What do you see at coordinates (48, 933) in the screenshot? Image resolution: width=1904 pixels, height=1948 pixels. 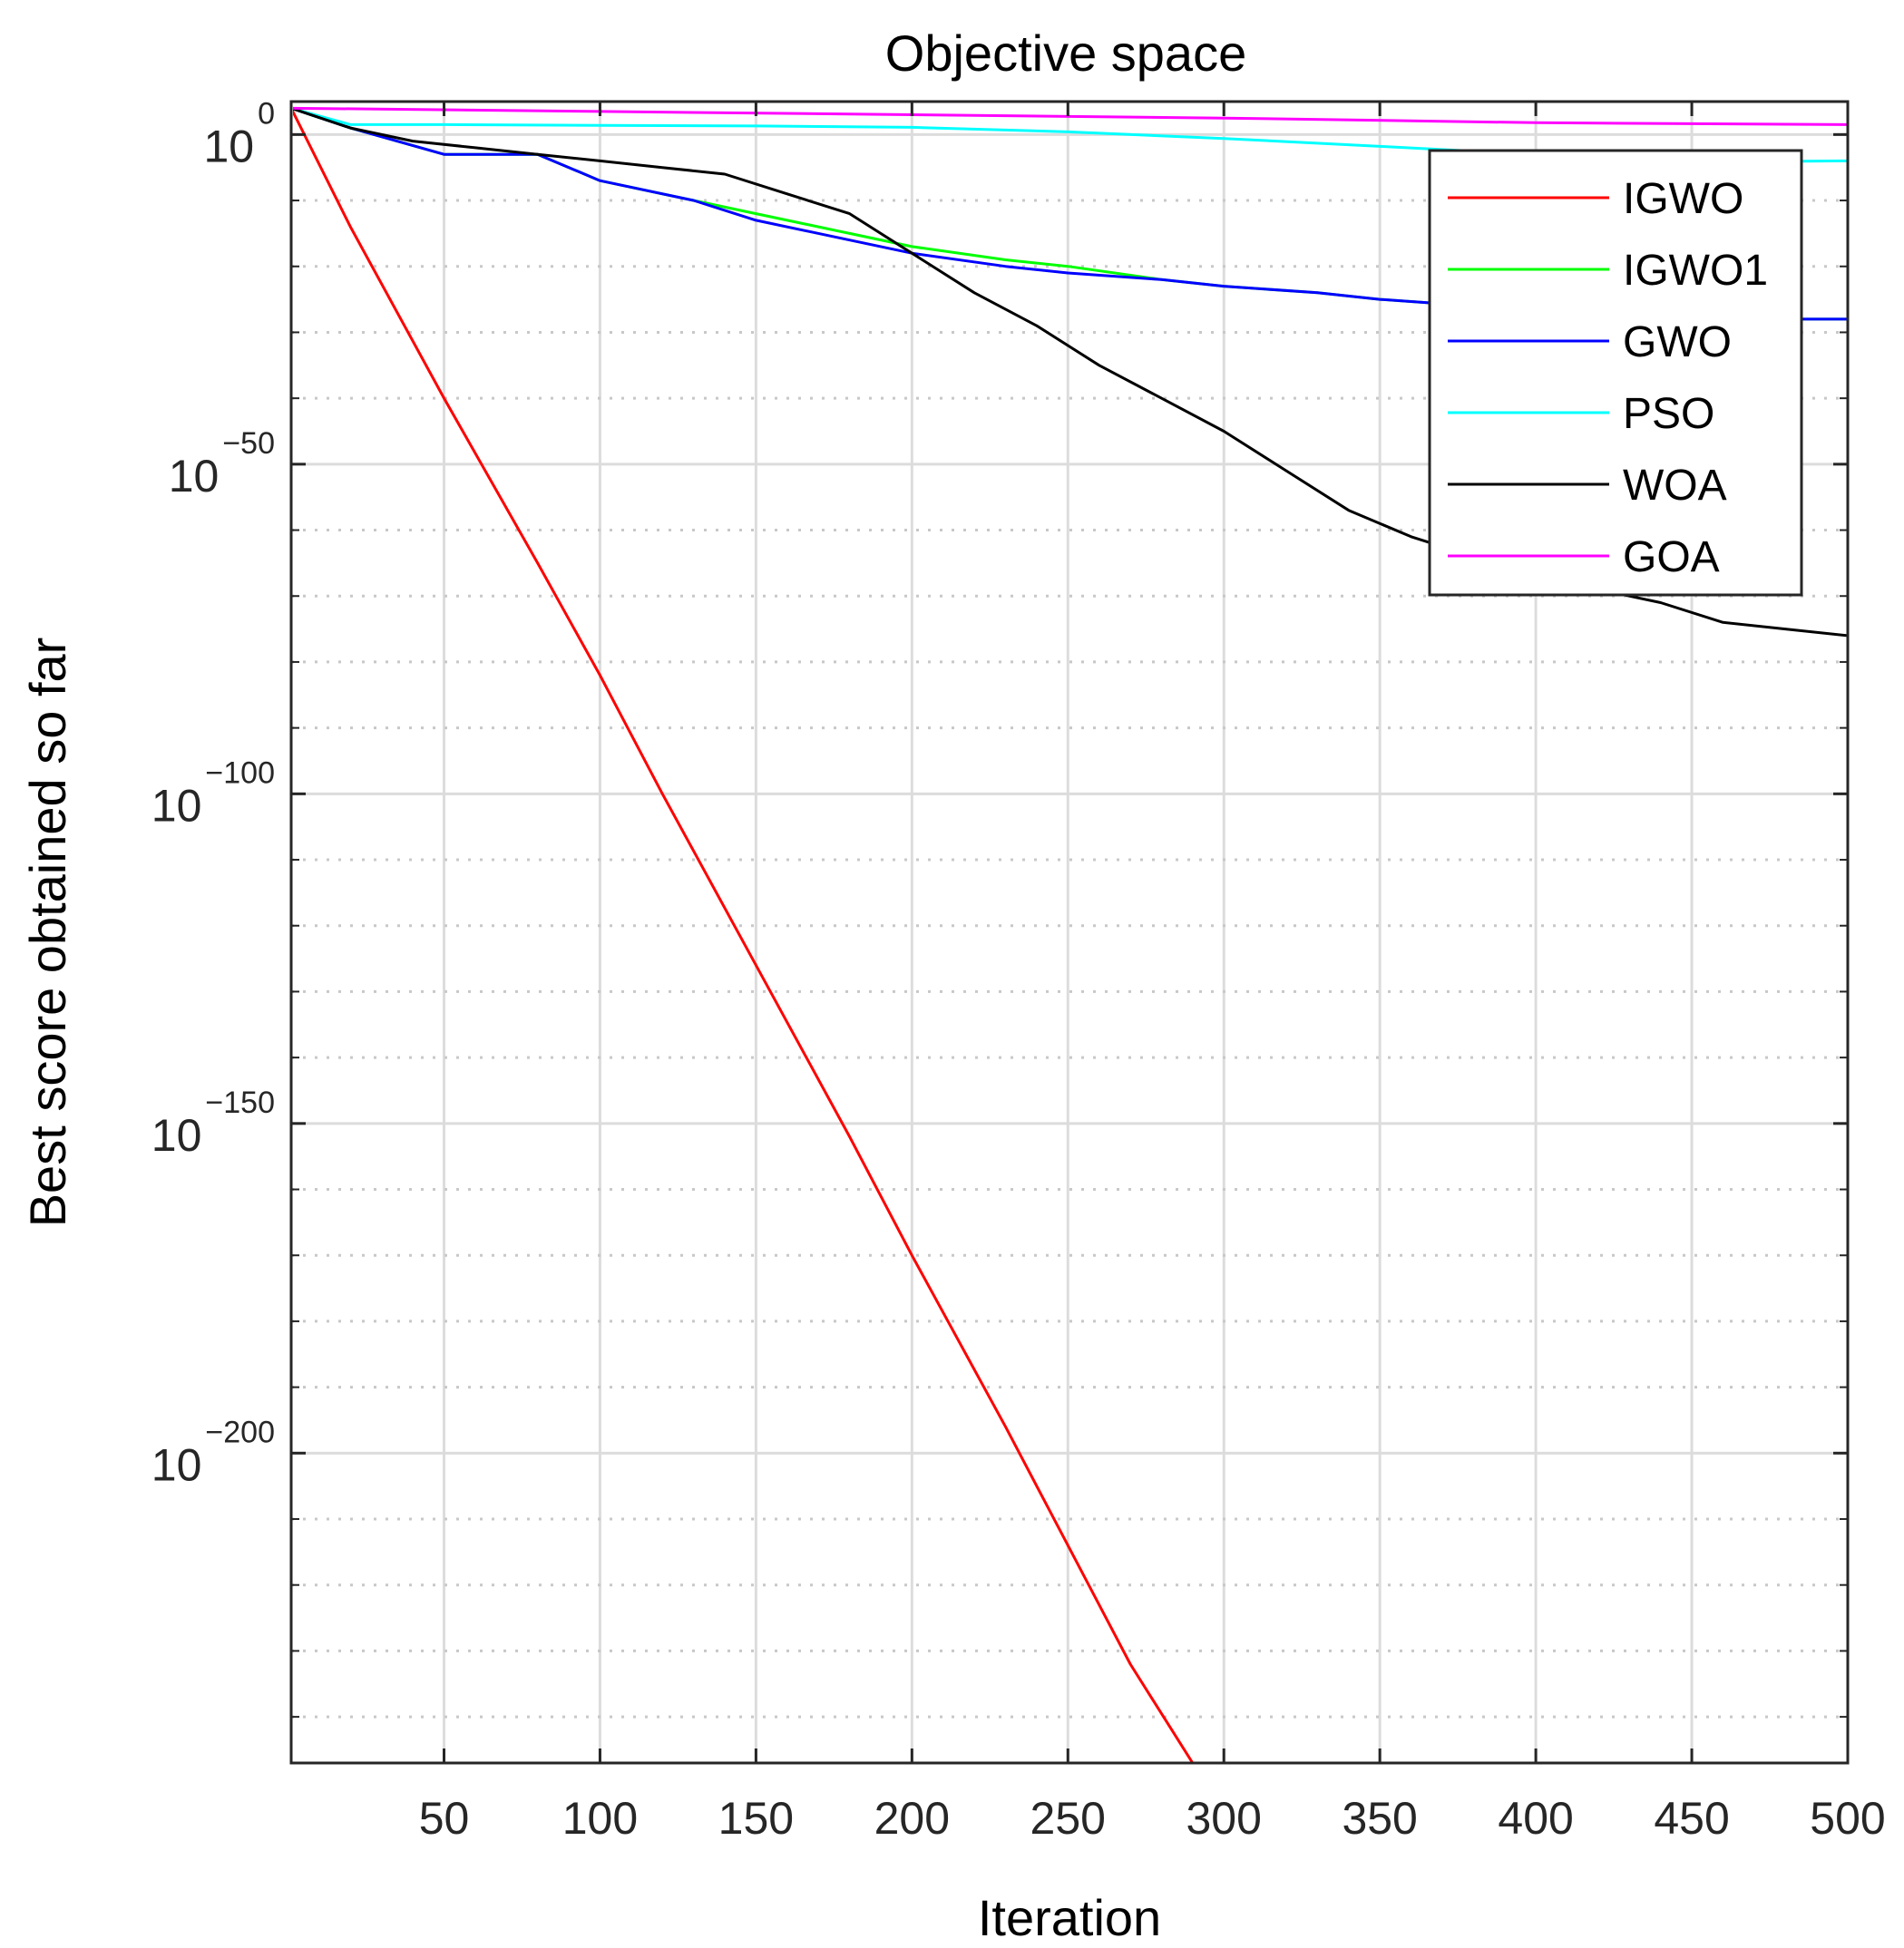 I see `y-axis-title: Best score obtained so far` at bounding box center [48, 933].